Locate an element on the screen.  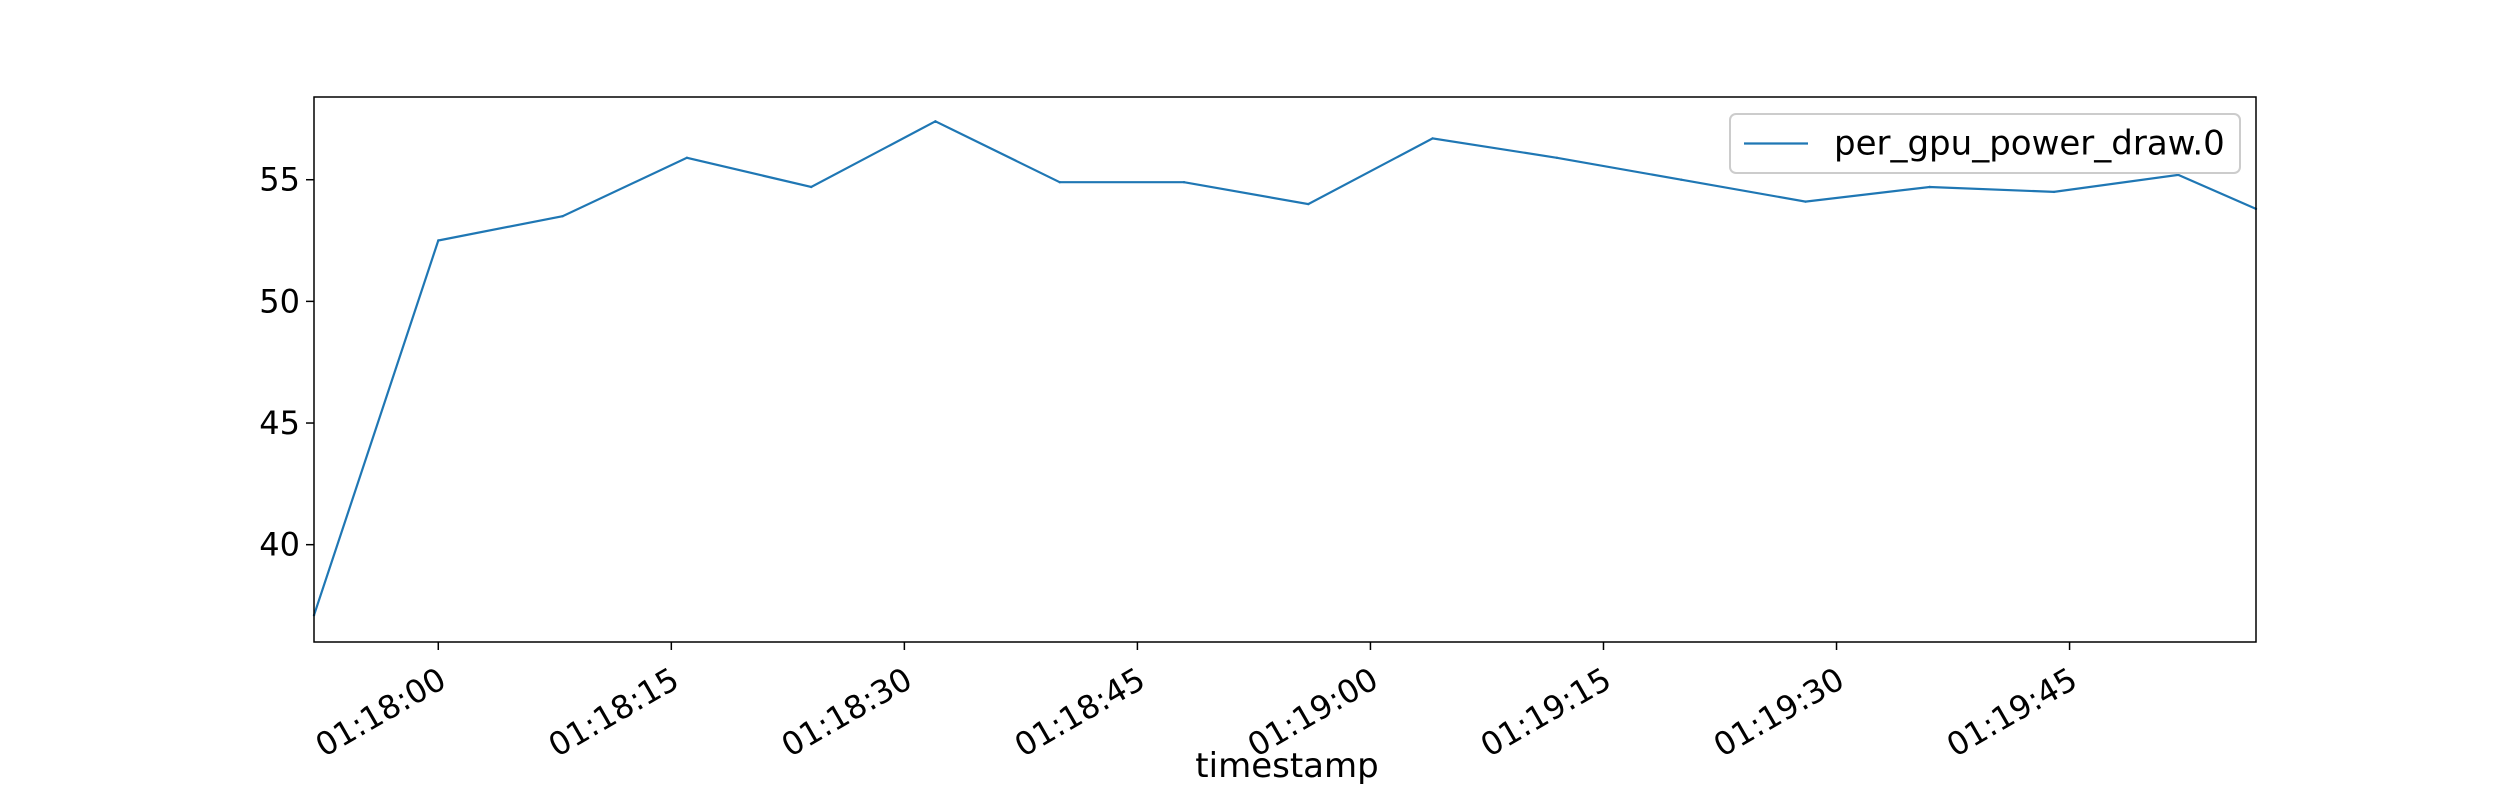
x-axis-title: timestamp is located at coordinates (1286, 766).